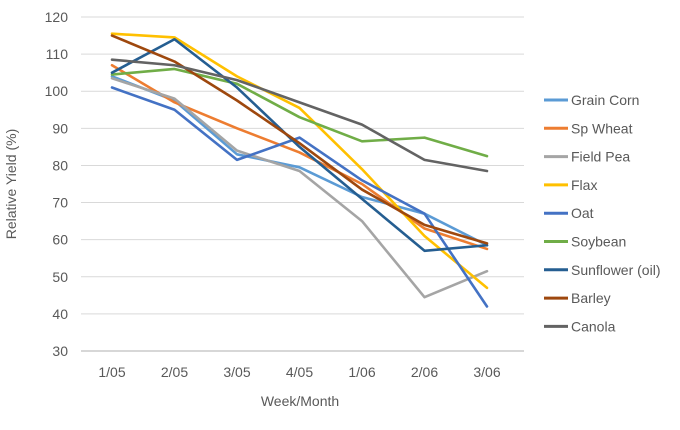 This screenshot has width=680, height=430. What do you see at coordinates (60, 351) in the screenshot?
I see `y-tick-label: 30` at bounding box center [60, 351].